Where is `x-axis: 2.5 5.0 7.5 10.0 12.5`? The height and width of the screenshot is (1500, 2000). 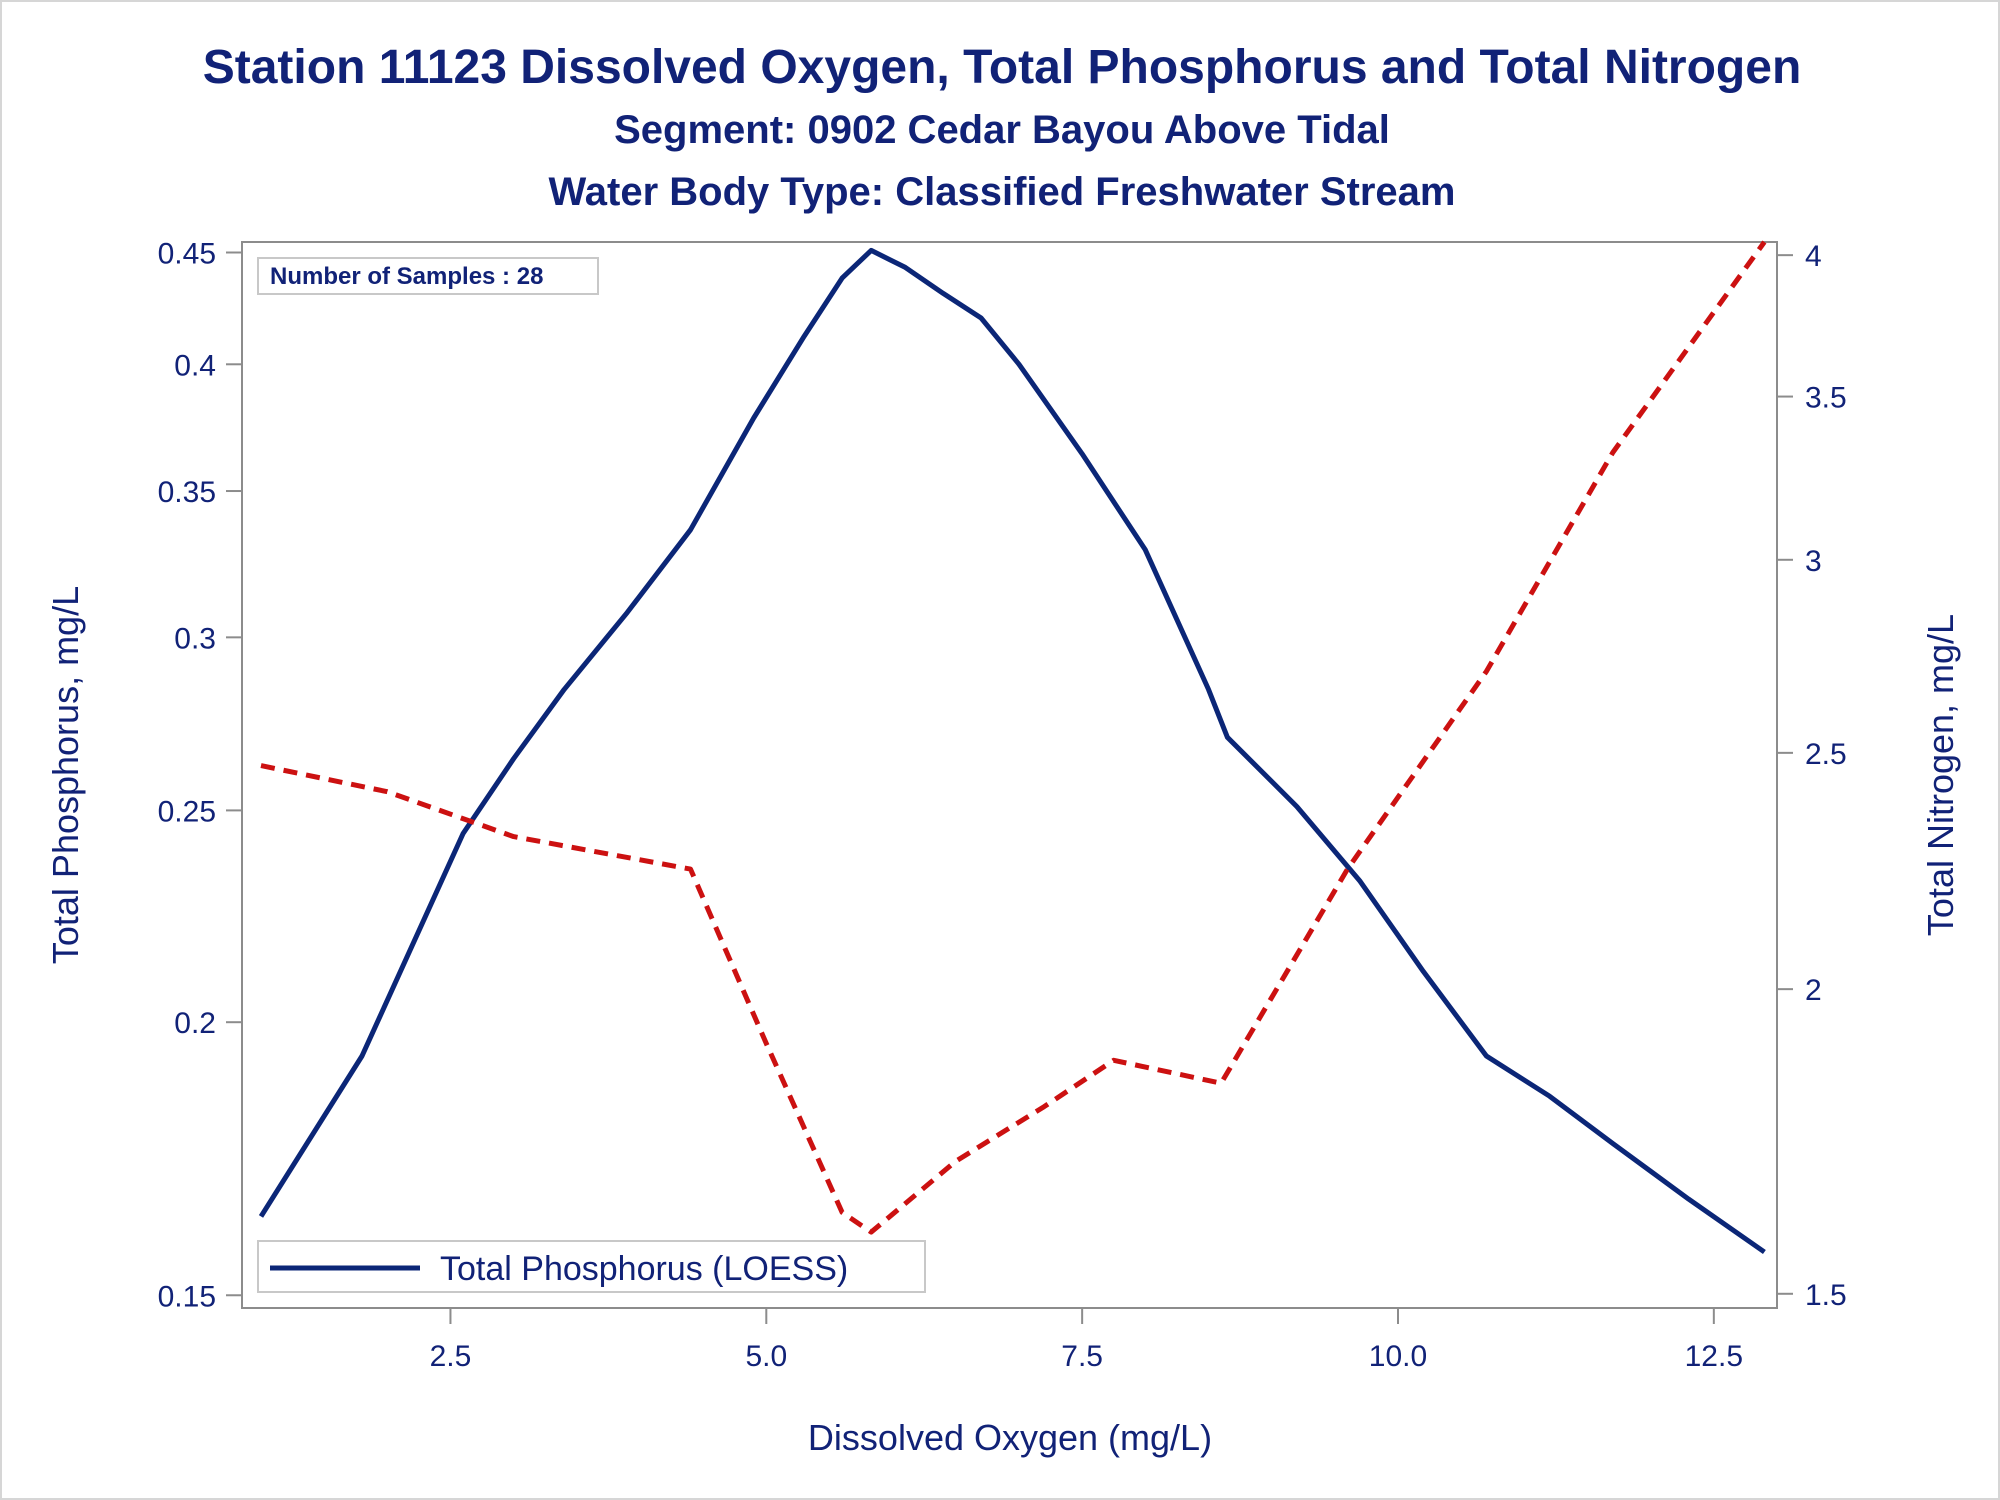
x-axis: 2.5 5.0 7.5 10.0 12.5 is located at coordinates (1086, 1340).